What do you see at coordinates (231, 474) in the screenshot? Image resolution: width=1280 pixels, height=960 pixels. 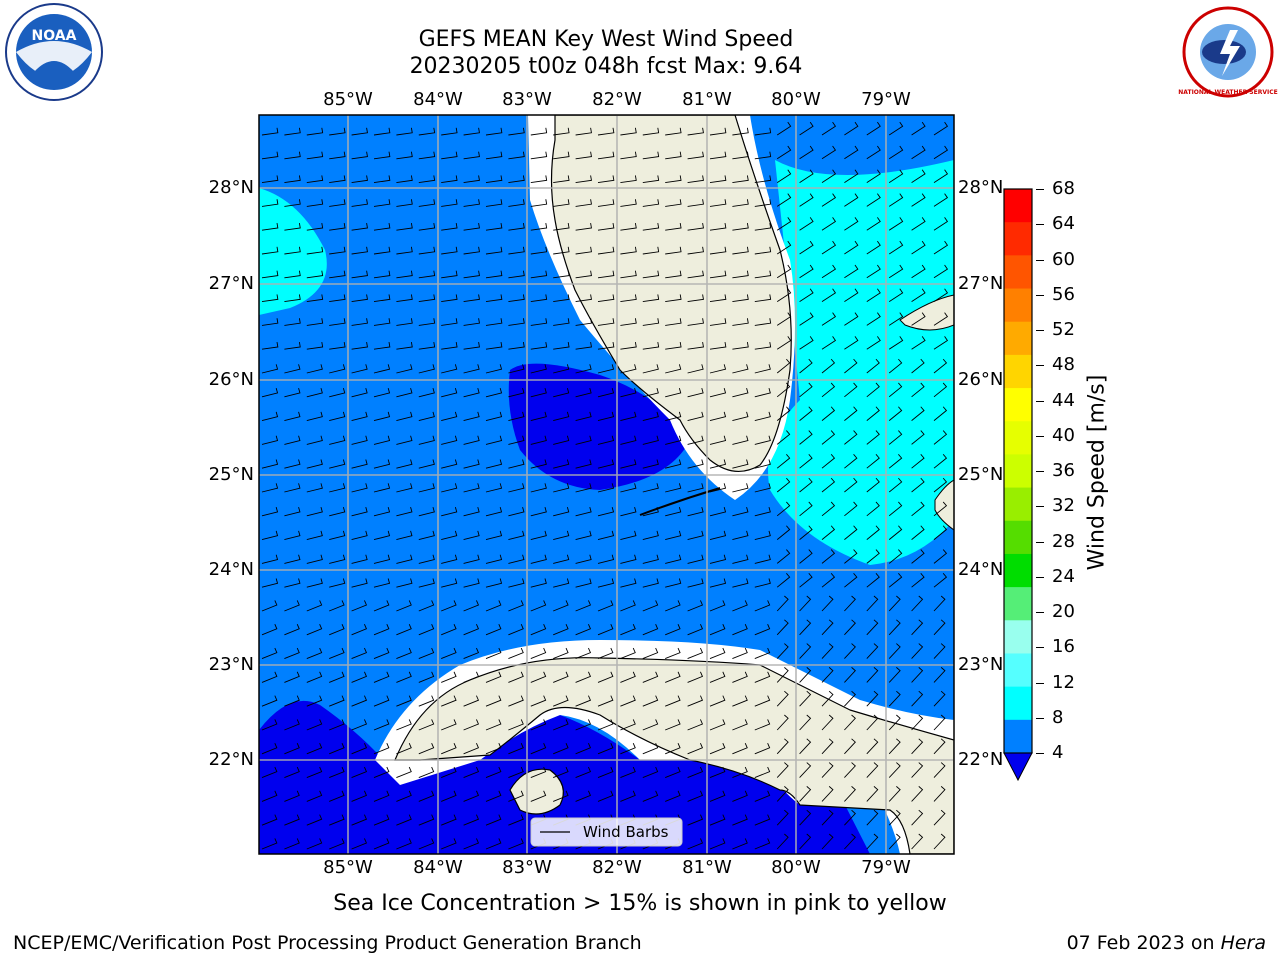 I see `lat-label-left: 25°N` at bounding box center [231, 474].